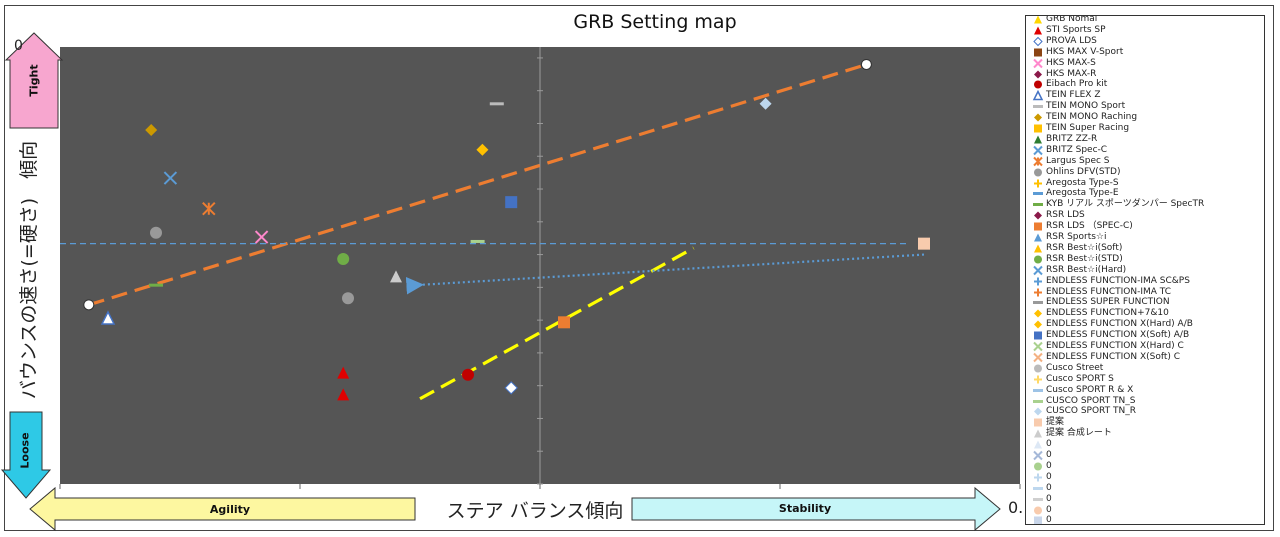  I want to click on legend-label: ENDLESS FUNCTION-IMA TC, so click(1109, 291).